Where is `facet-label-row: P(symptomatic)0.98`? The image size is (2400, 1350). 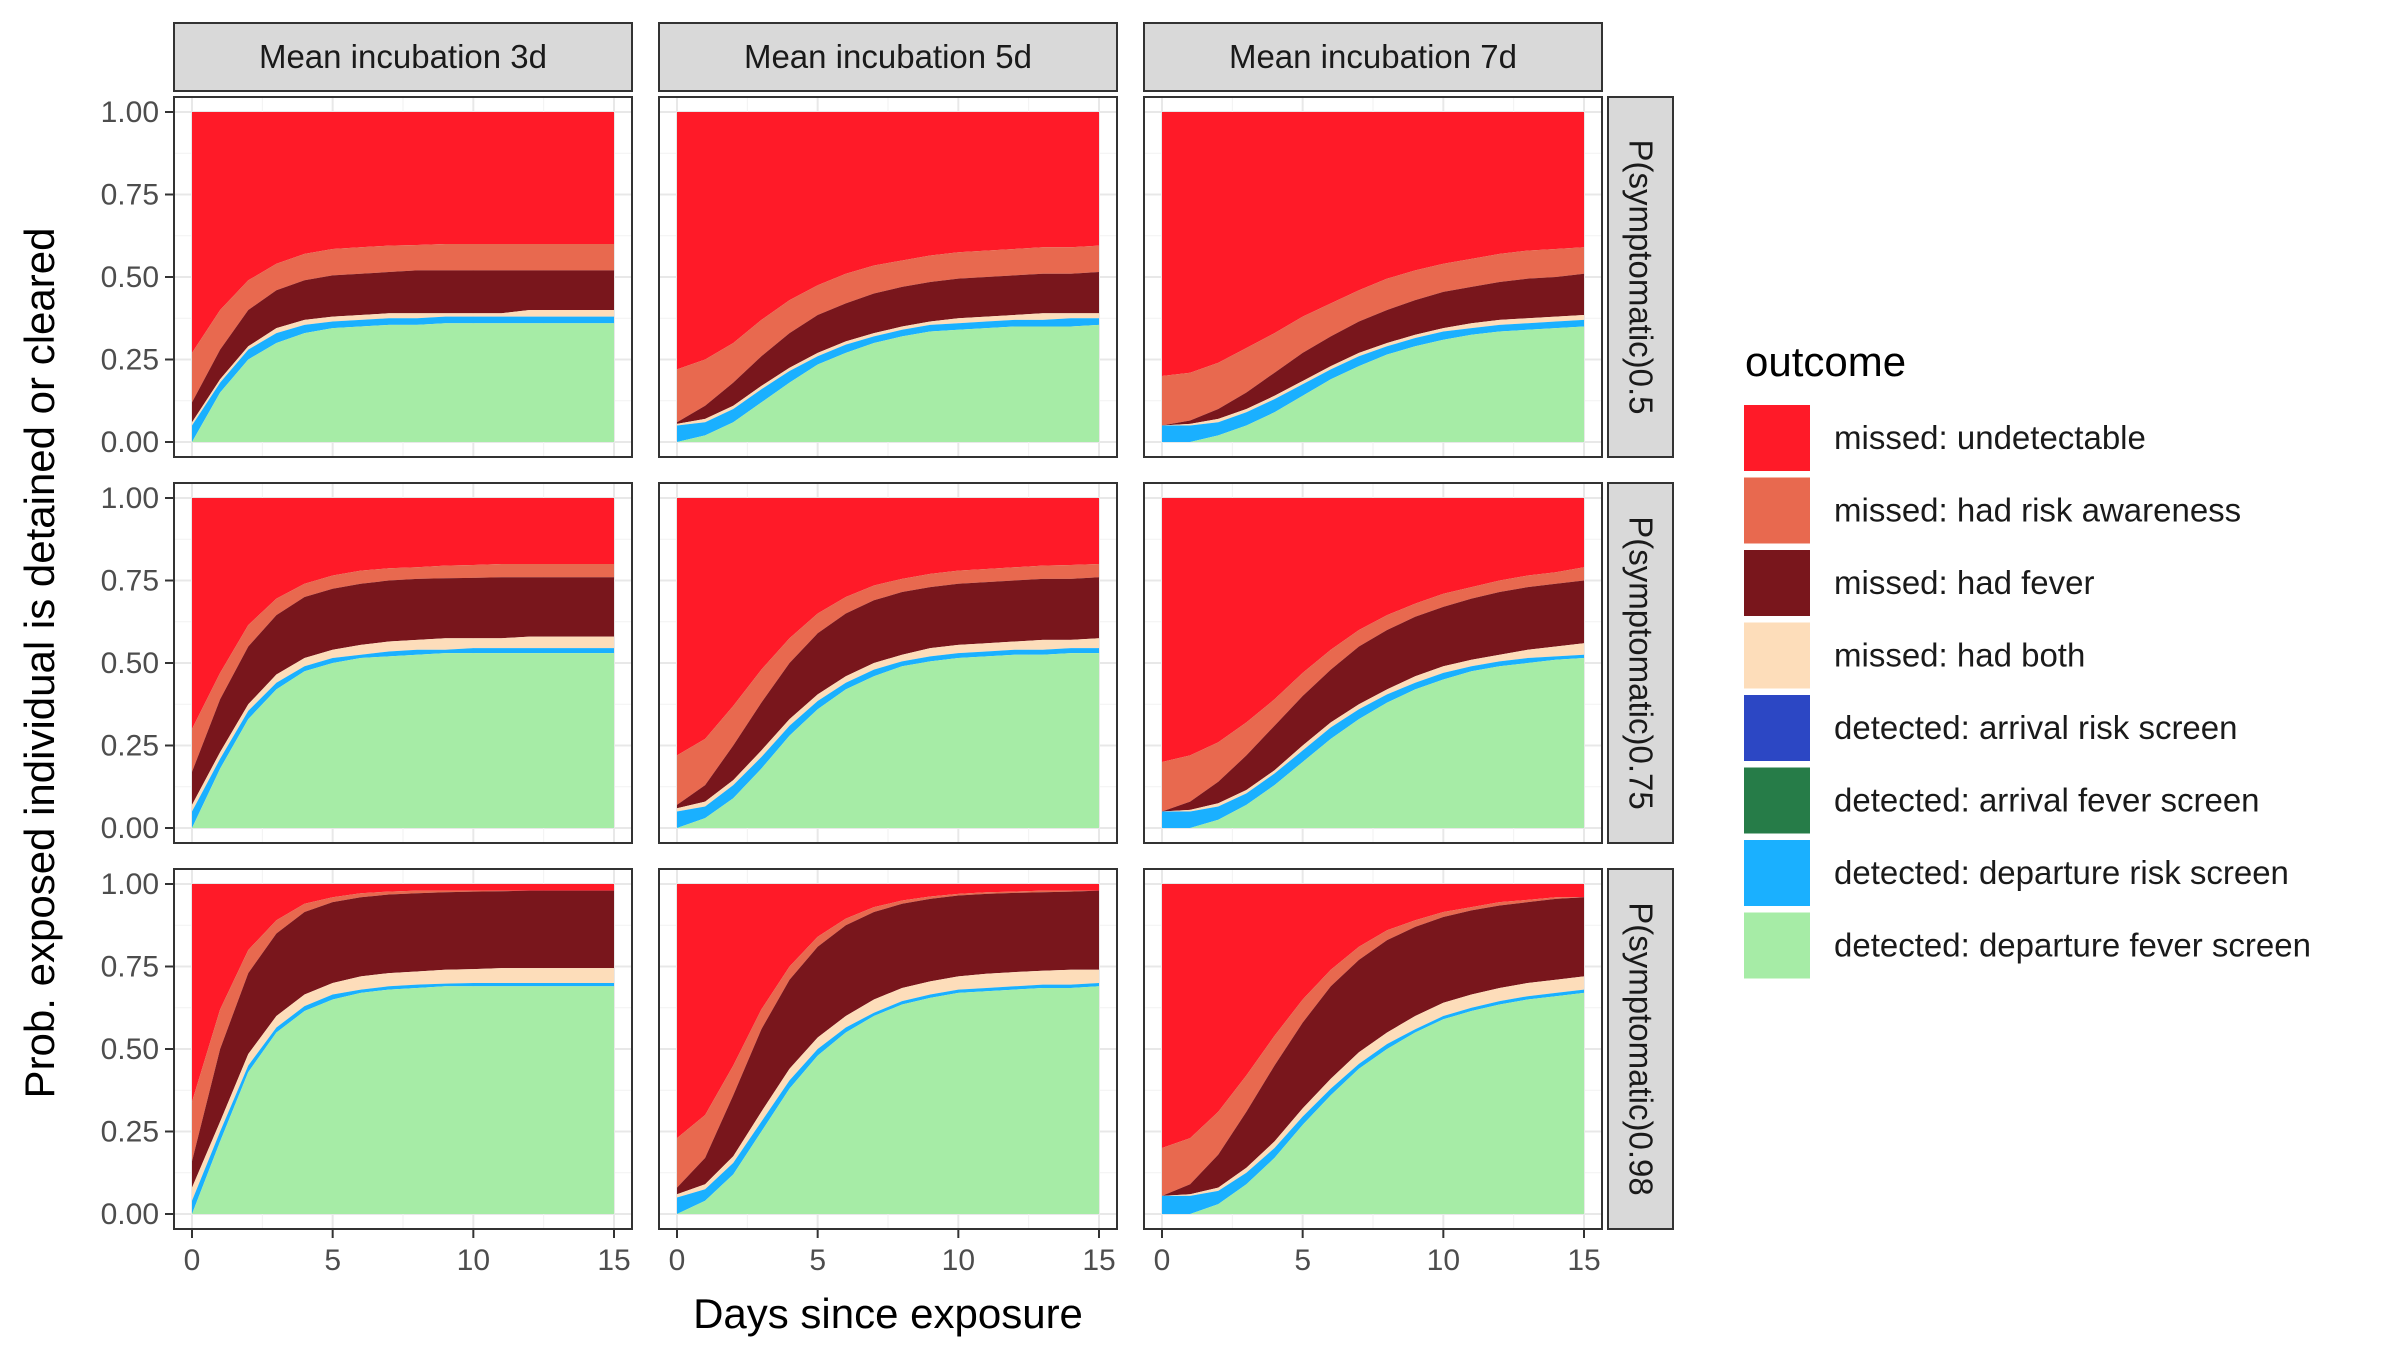
facet-label-row: P(symptomatic)0.98 is located at coordinates (1641, 1048).